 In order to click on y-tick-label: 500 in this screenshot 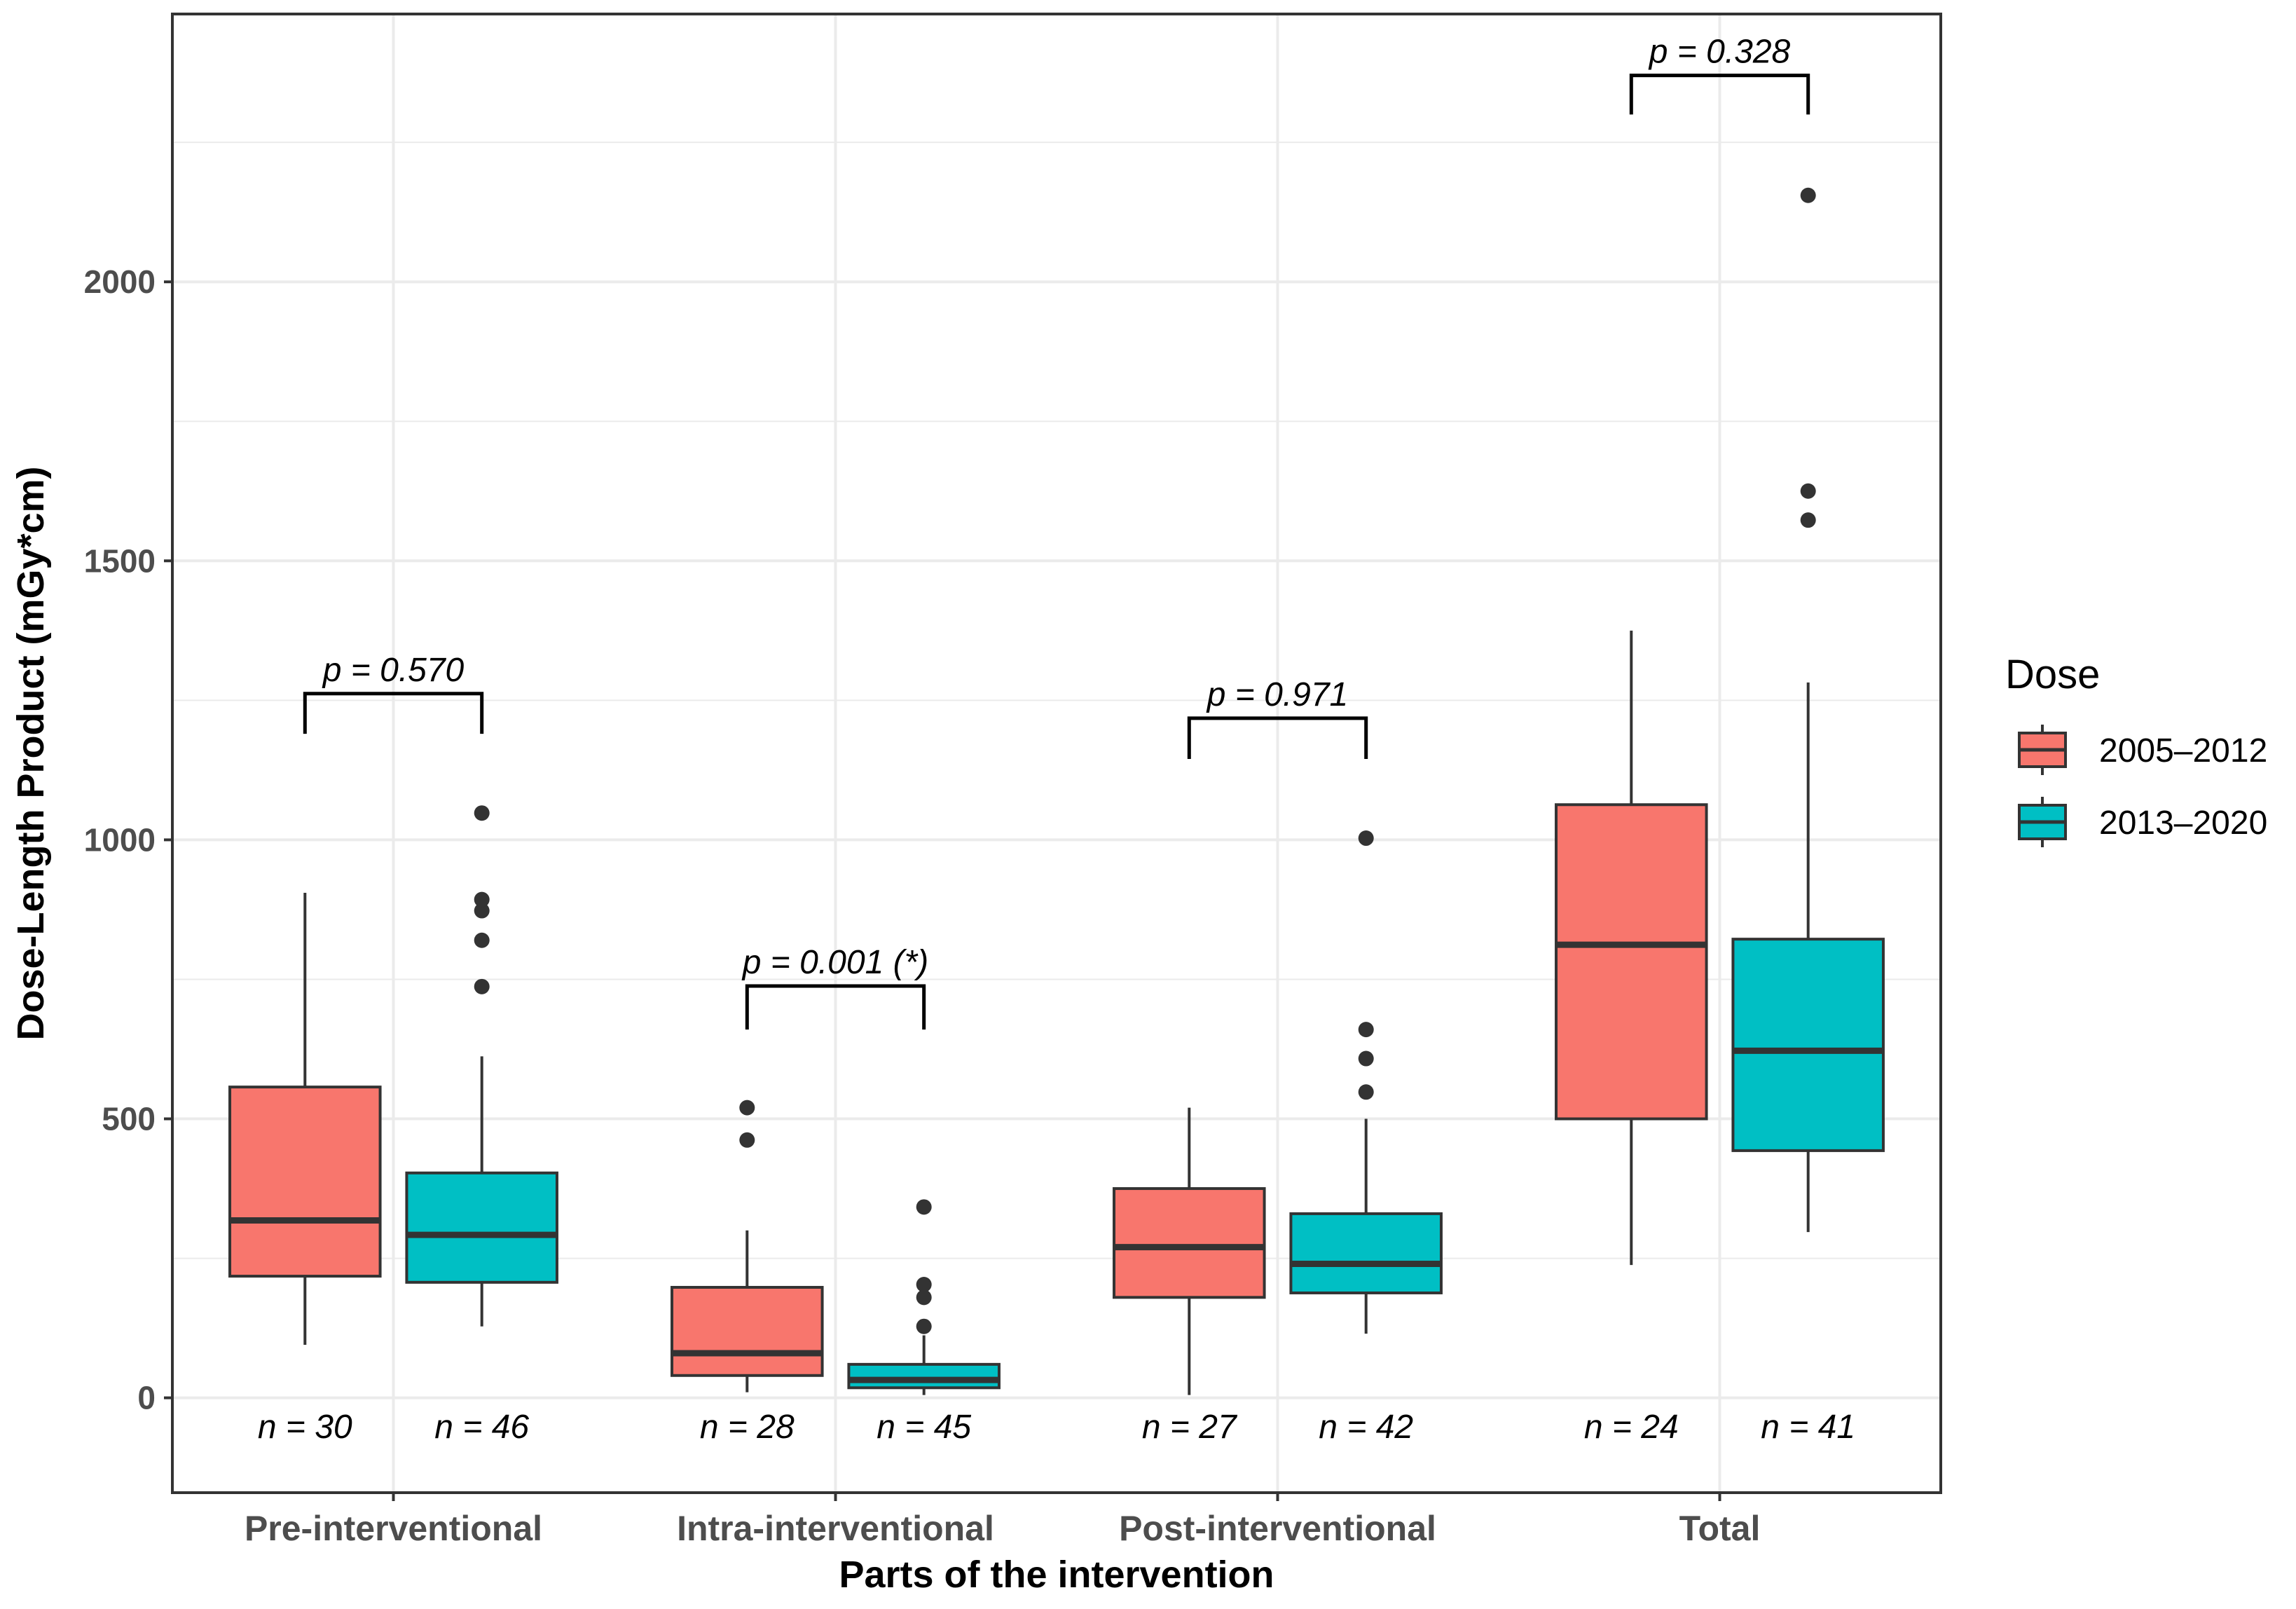, I will do `click(129, 1119)`.